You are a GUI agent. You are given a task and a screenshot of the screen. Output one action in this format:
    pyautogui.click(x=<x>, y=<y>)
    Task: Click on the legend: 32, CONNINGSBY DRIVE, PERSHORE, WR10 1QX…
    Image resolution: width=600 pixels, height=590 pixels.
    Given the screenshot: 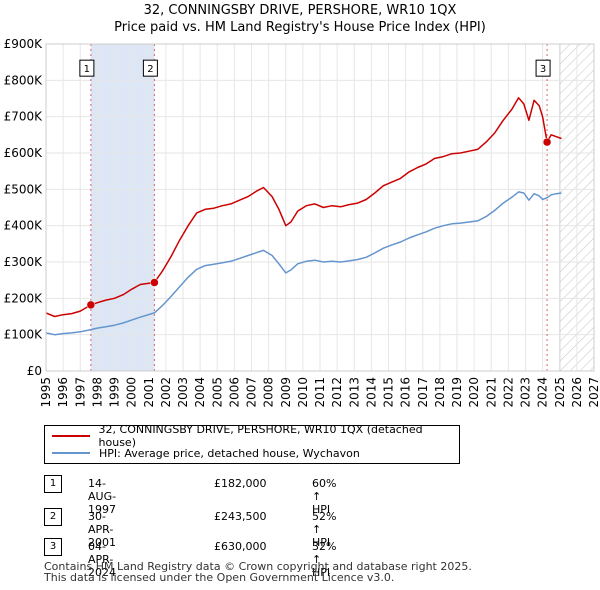 What is the action you would take?
    pyautogui.click(x=252, y=443)
    